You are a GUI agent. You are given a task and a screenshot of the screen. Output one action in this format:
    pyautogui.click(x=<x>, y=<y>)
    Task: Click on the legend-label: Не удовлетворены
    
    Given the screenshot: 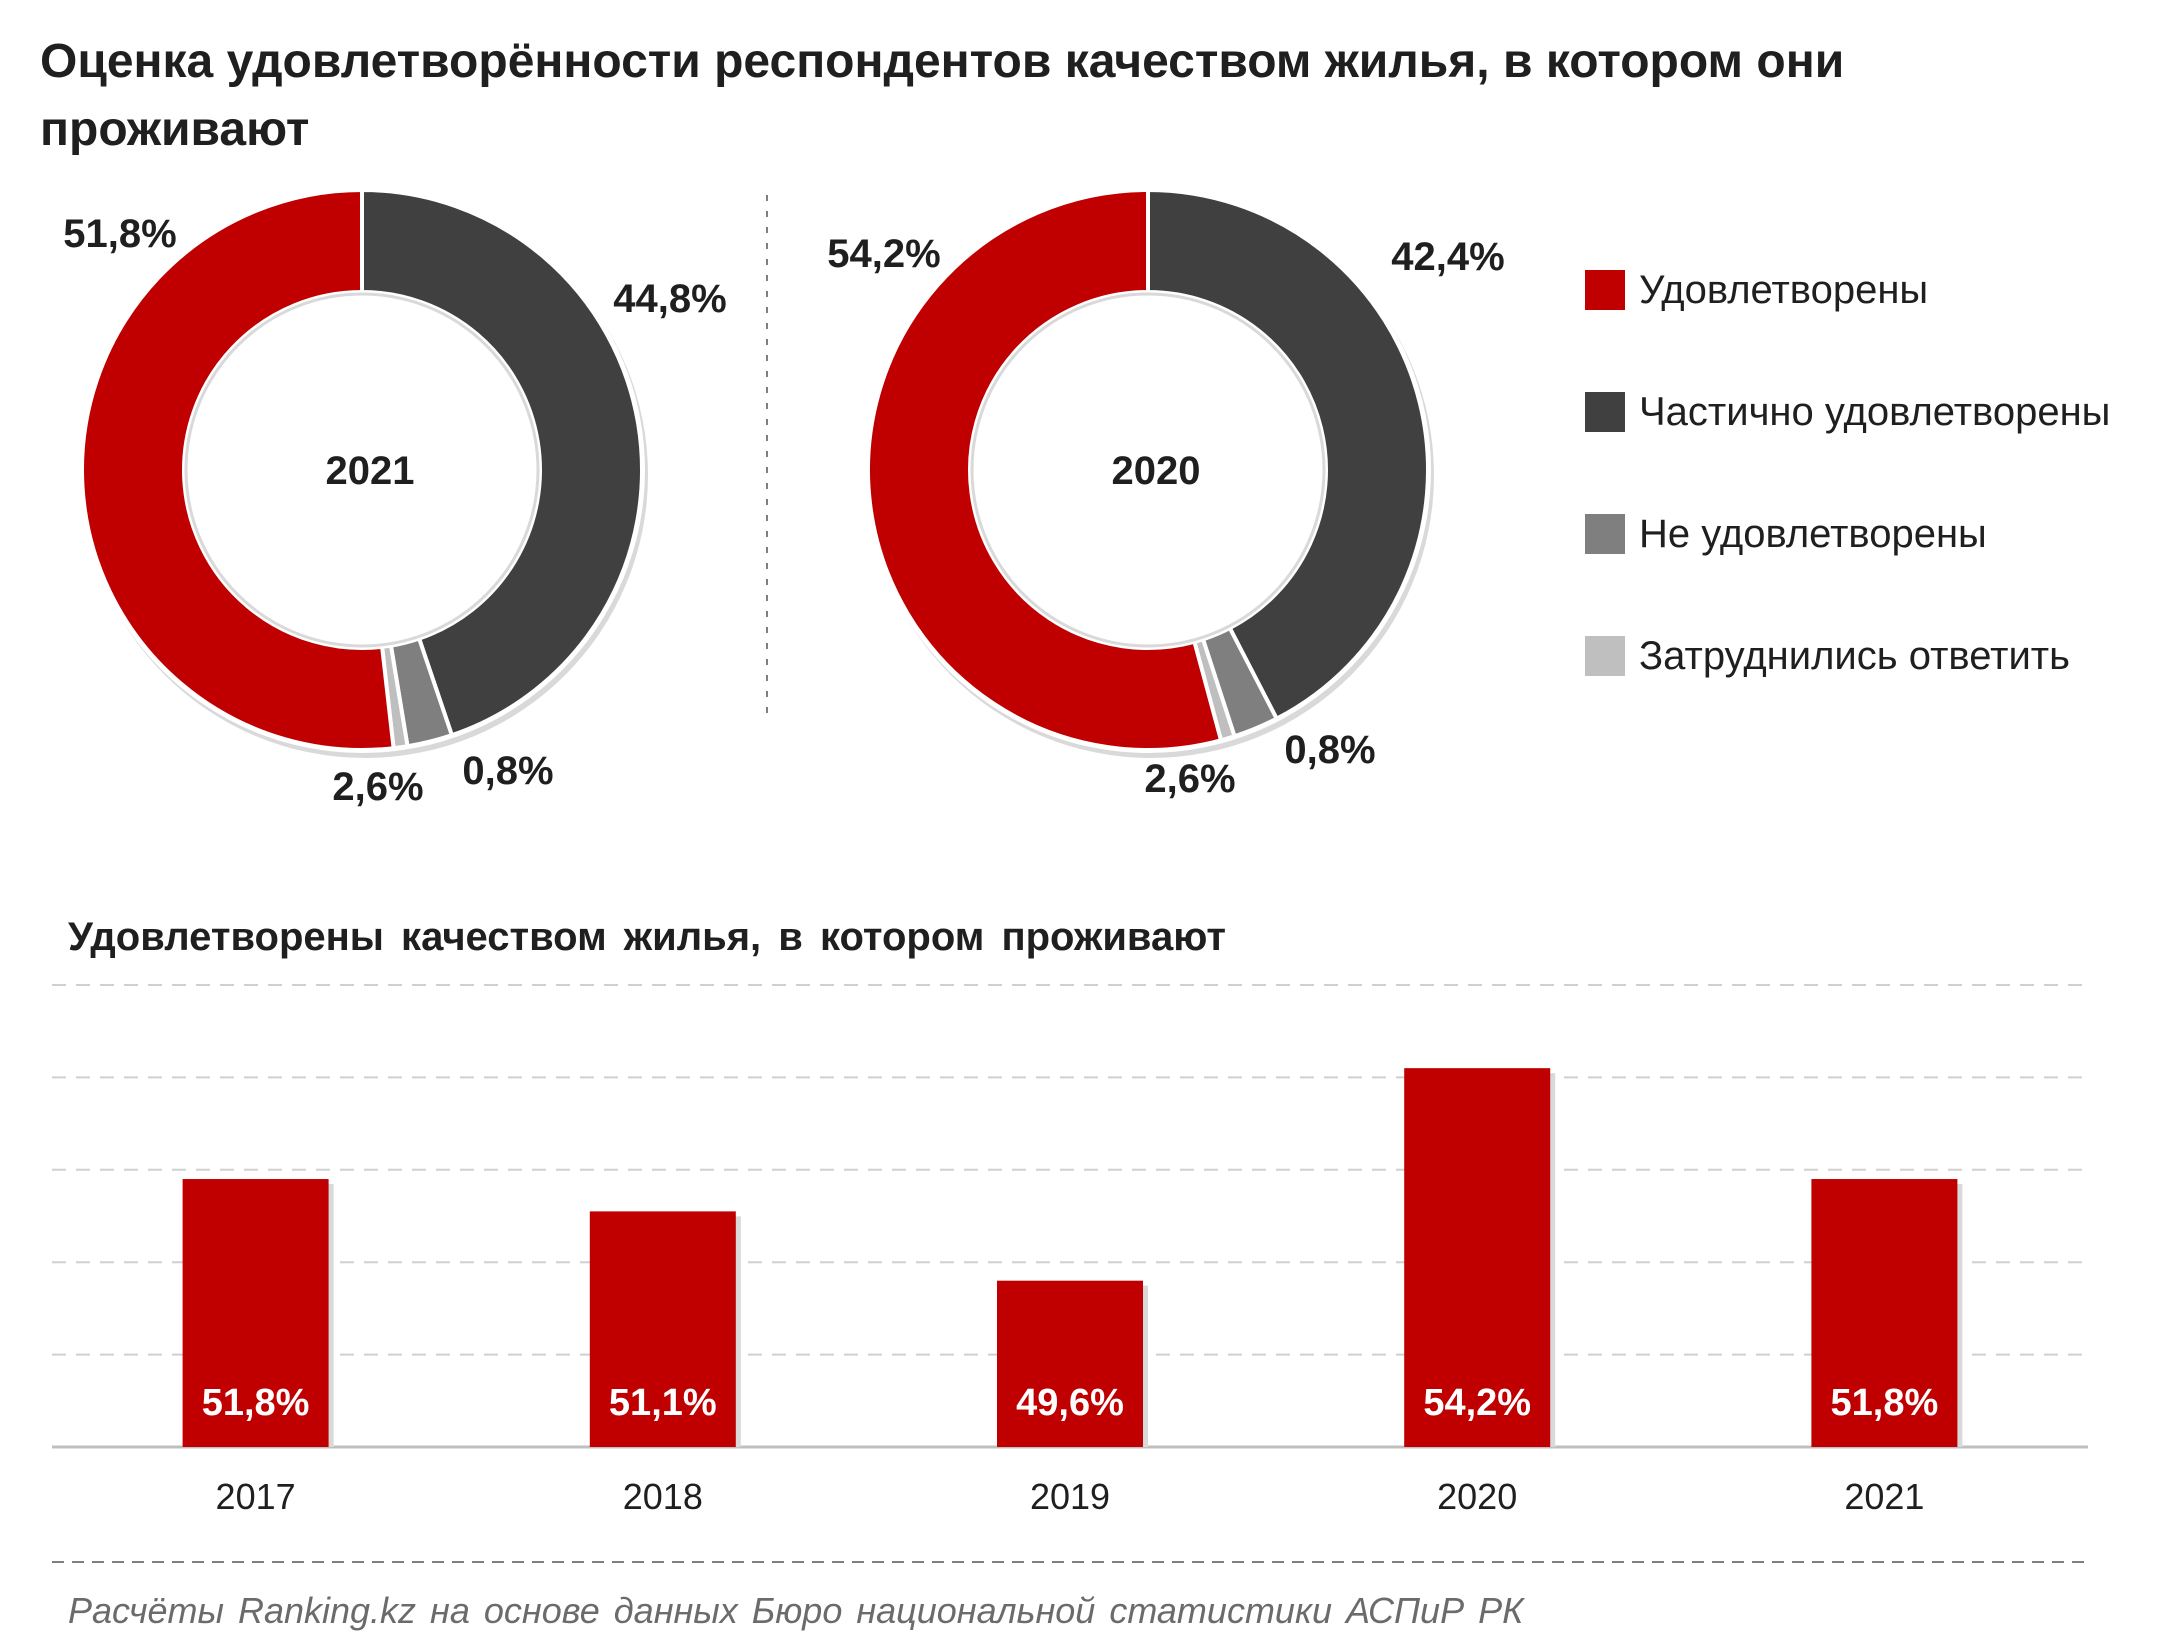 What is the action you would take?
    pyautogui.click(x=1813, y=534)
    